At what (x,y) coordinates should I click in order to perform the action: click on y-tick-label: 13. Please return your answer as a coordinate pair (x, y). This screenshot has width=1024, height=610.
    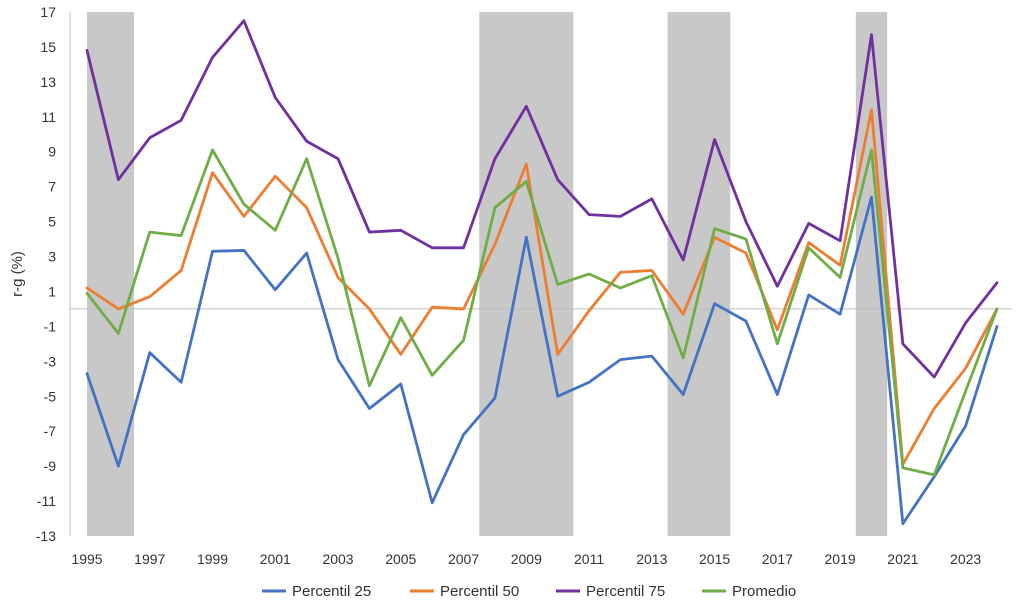
    Looking at the image, I should click on (48, 82).